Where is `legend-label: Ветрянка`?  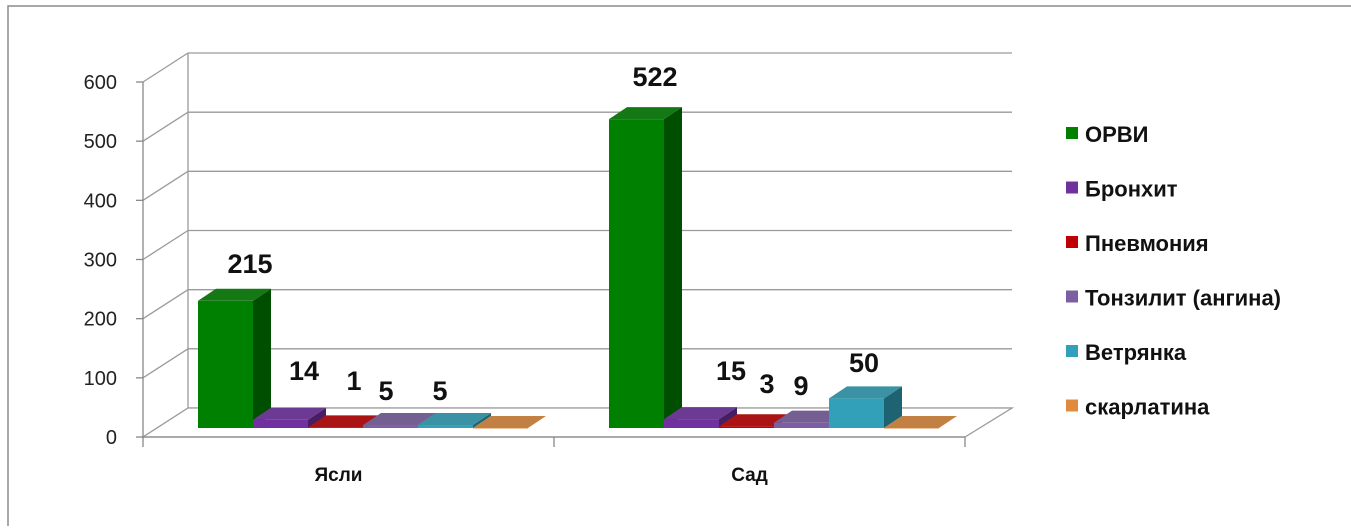
legend-label: Ветрянка is located at coordinates (1136, 352).